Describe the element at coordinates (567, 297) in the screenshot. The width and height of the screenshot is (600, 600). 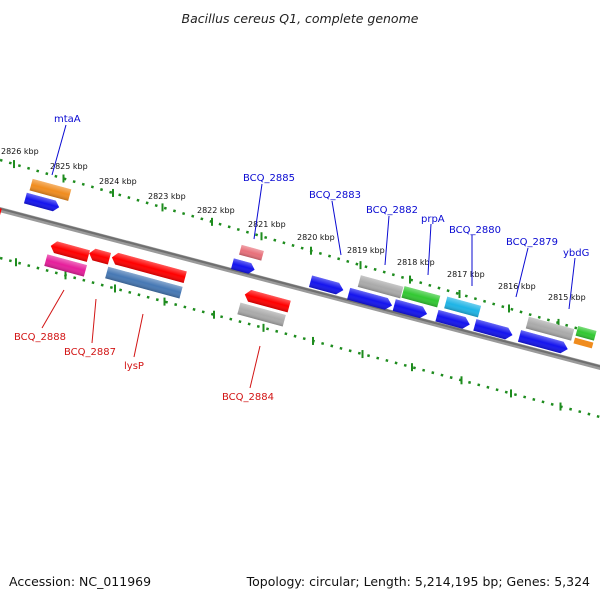
I see `kbp-label: 2815 kbp` at that location.